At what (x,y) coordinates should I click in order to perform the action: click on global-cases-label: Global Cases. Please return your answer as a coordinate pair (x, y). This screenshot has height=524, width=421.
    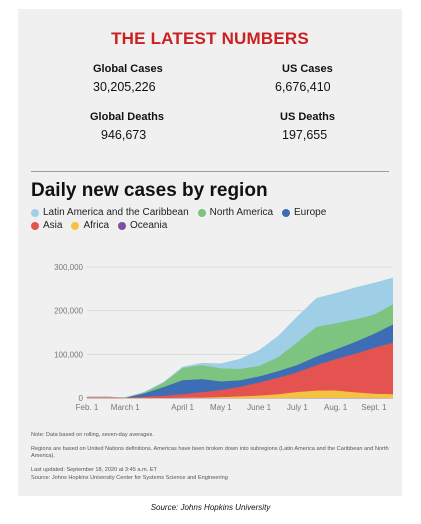
    Looking at the image, I should click on (128, 69).